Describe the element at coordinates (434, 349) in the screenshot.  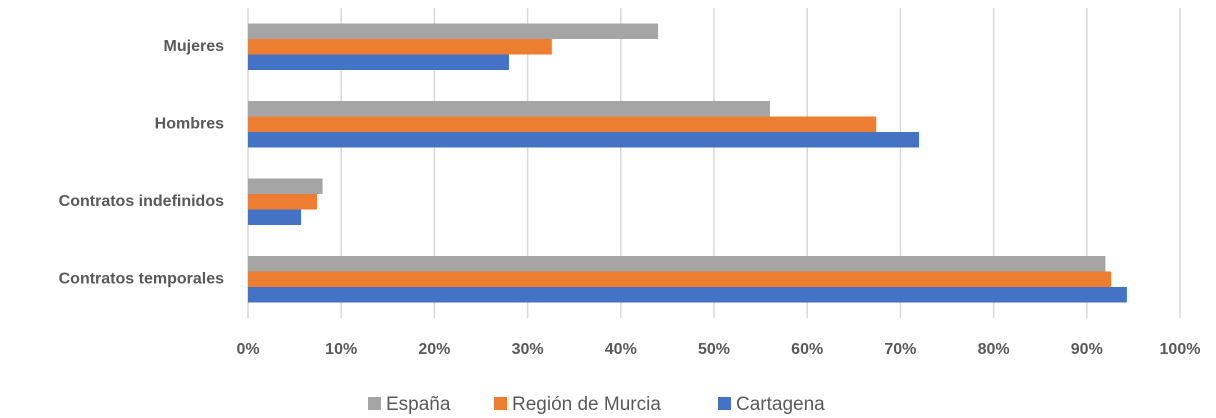
I see `x-tick-label: 20%` at that location.